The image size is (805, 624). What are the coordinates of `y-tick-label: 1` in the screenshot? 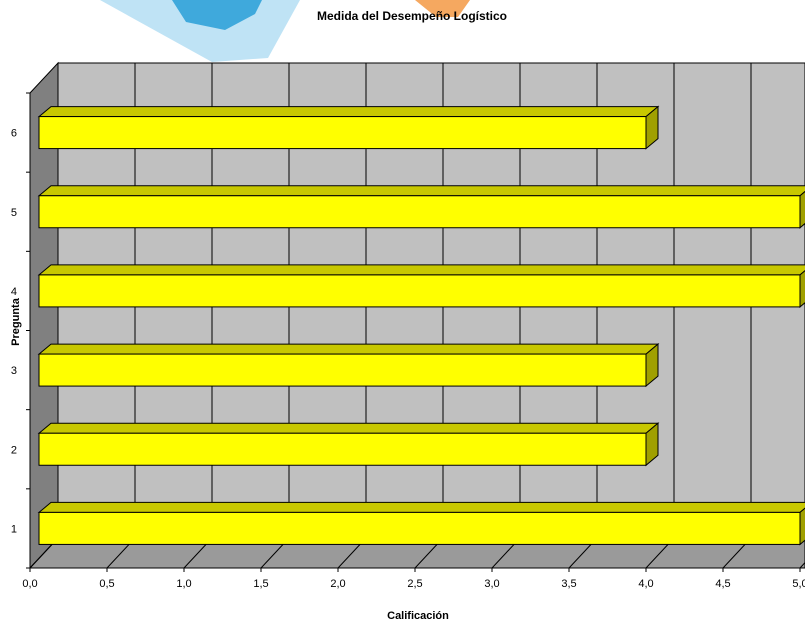 It's located at (14, 529).